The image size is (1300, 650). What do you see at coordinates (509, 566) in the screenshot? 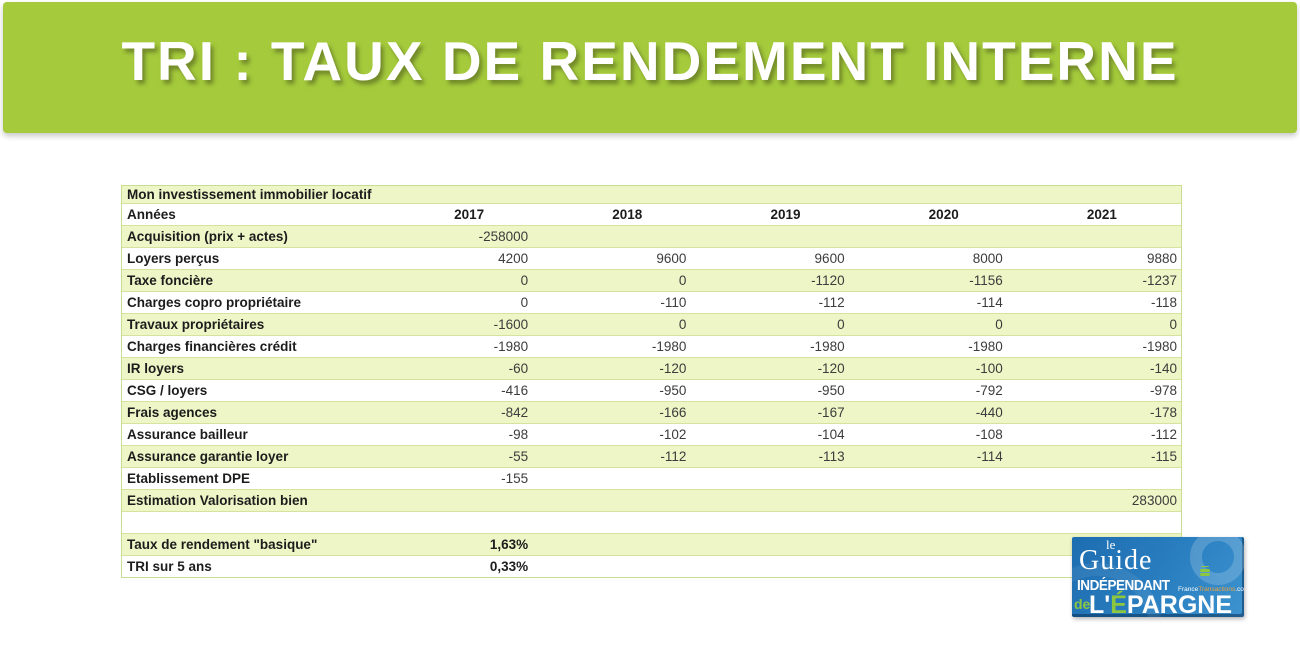
I see `summary-value: 0,33%` at bounding box center [509, 566].